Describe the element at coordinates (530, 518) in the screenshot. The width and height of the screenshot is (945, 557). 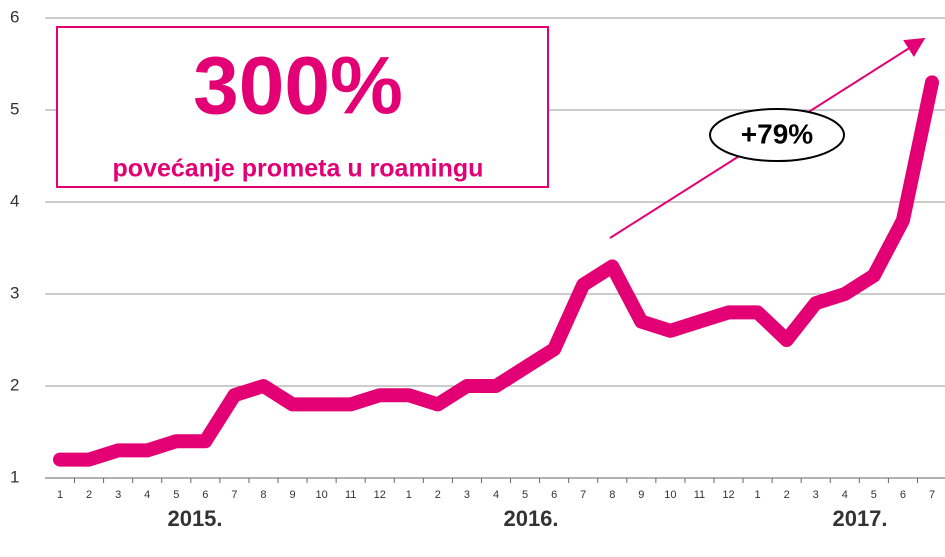
I see `year-label: 2016.` at that location.